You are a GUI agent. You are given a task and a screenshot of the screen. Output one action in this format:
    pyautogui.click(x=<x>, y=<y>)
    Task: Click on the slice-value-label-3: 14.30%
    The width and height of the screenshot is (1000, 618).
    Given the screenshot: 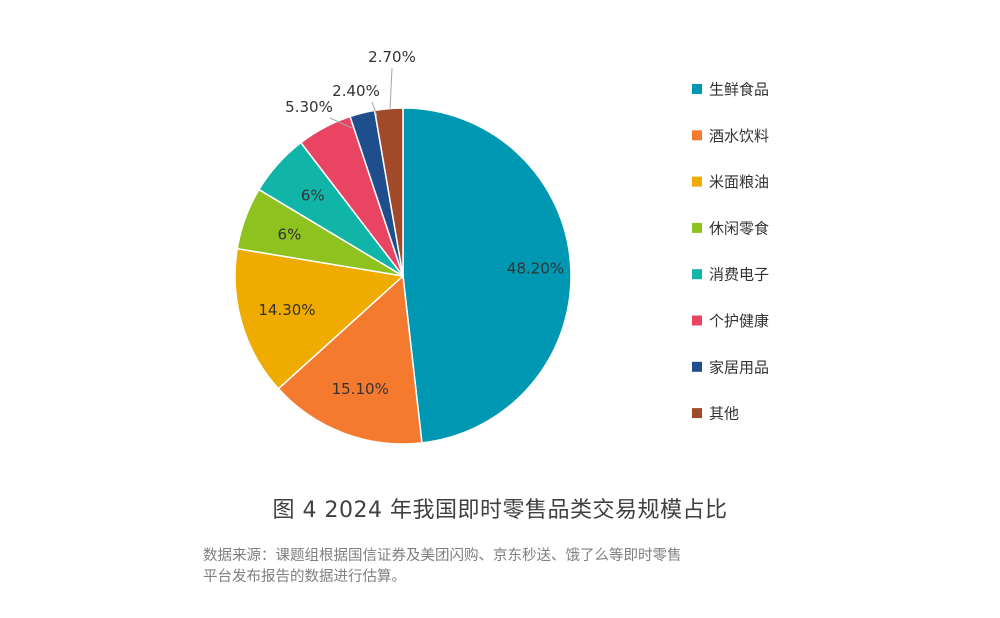 What is the action you would take?
    pyautogui.click(x=286, y=310)
    